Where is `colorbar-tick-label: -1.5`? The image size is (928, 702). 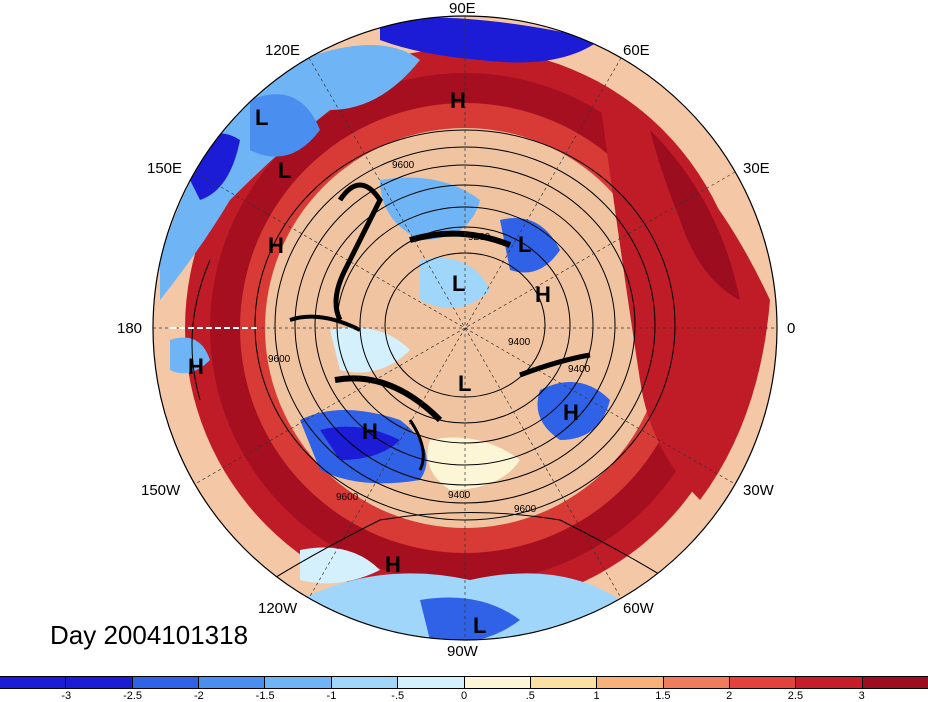 colorbar-tick-label: -1.5 is located at coordinates (265, 696).